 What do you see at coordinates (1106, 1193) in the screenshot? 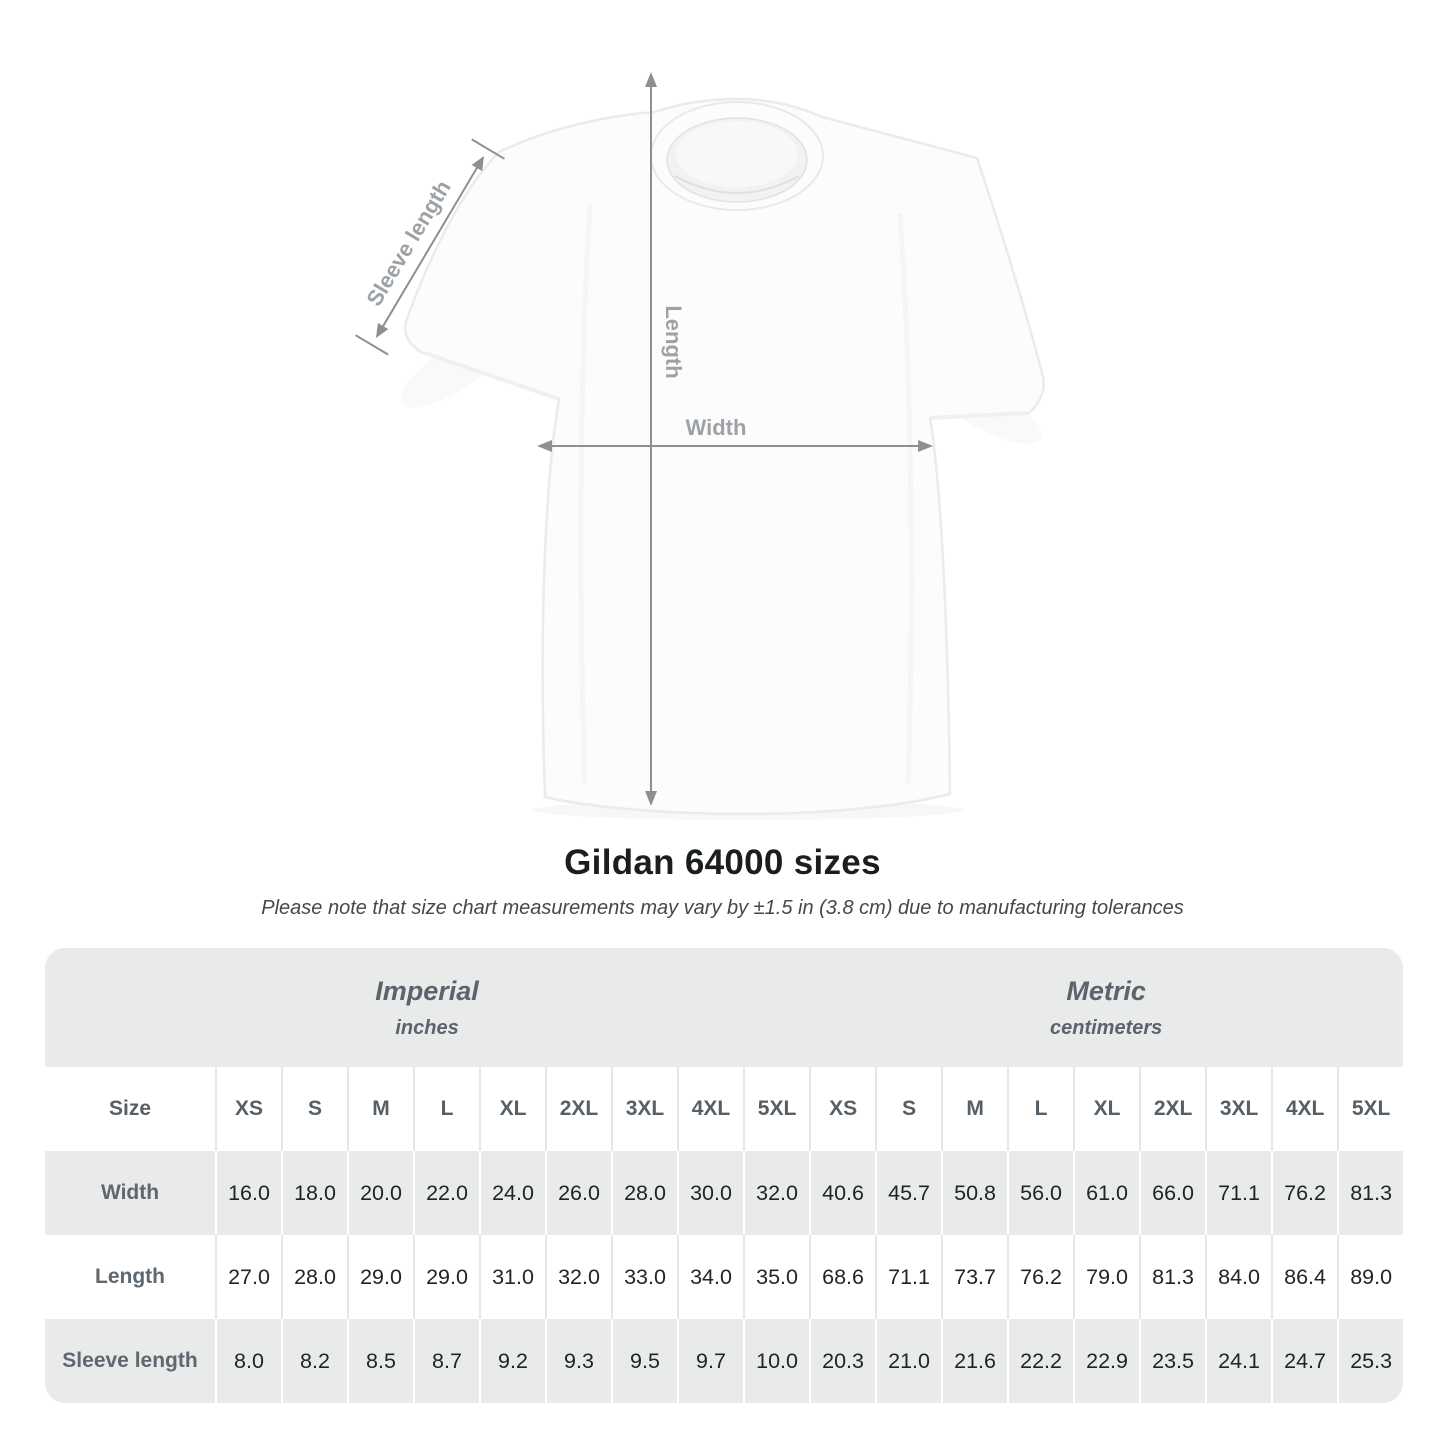
I see `value-cell: 61.0` at bounding box center [1106, 1193].